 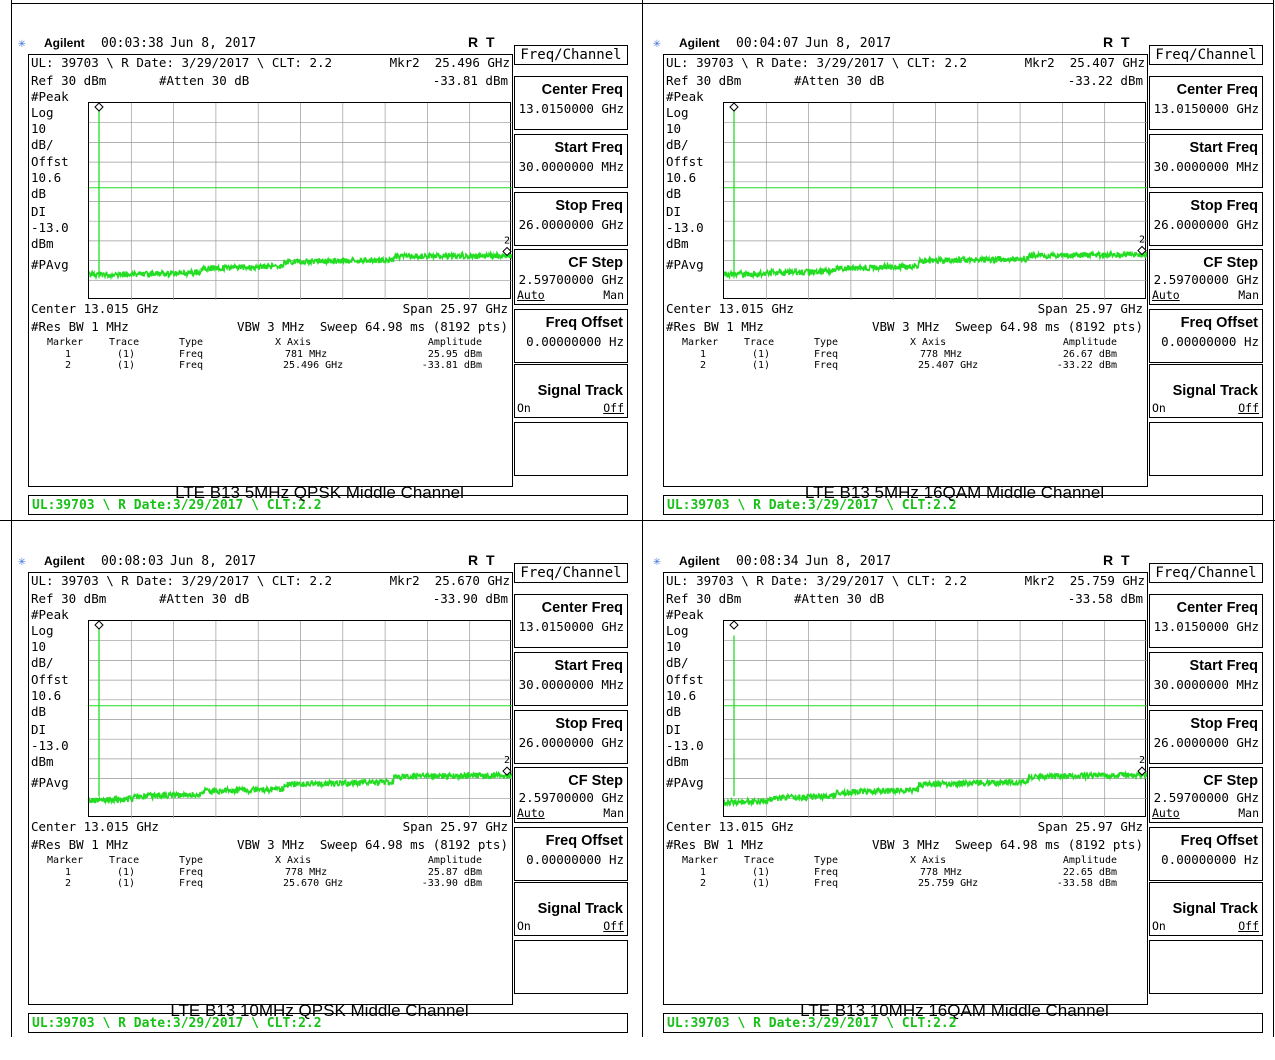 I want to click on analyzer-header: ✳ Agilent 00:08:03 Jun 8, 2017 R T, so click(x=262, y=561).